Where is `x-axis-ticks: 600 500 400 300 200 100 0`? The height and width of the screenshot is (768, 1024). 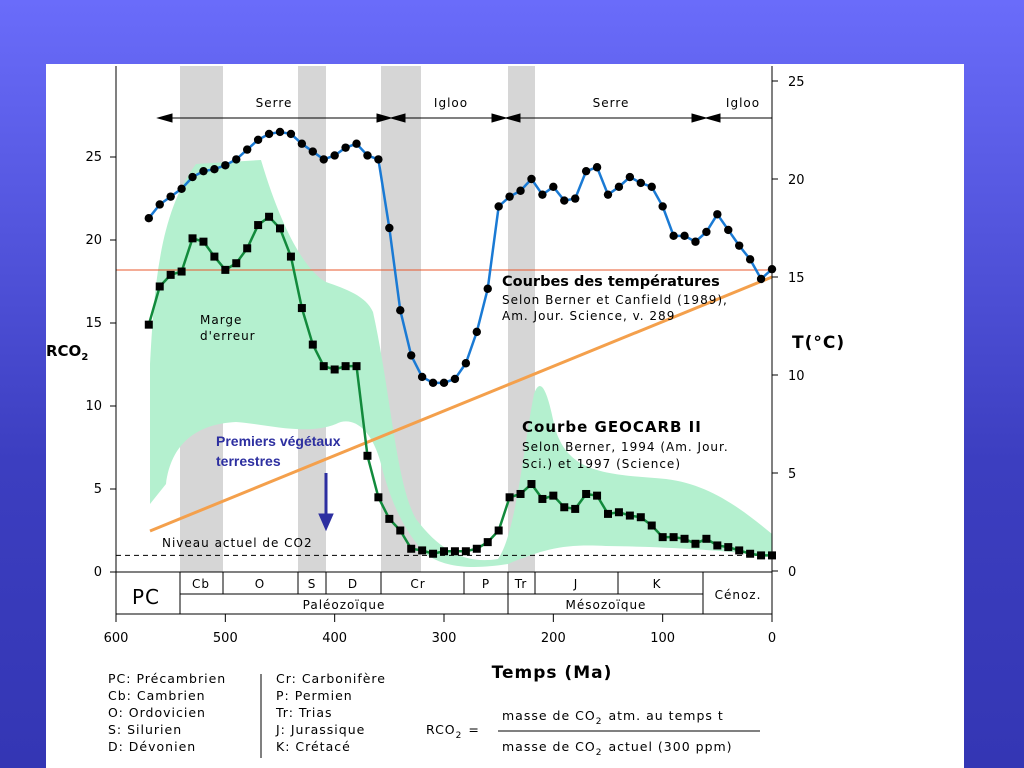 x-axis-ticks: 600 500 400 300 200 100 0 is located at coordinates (440, 630).